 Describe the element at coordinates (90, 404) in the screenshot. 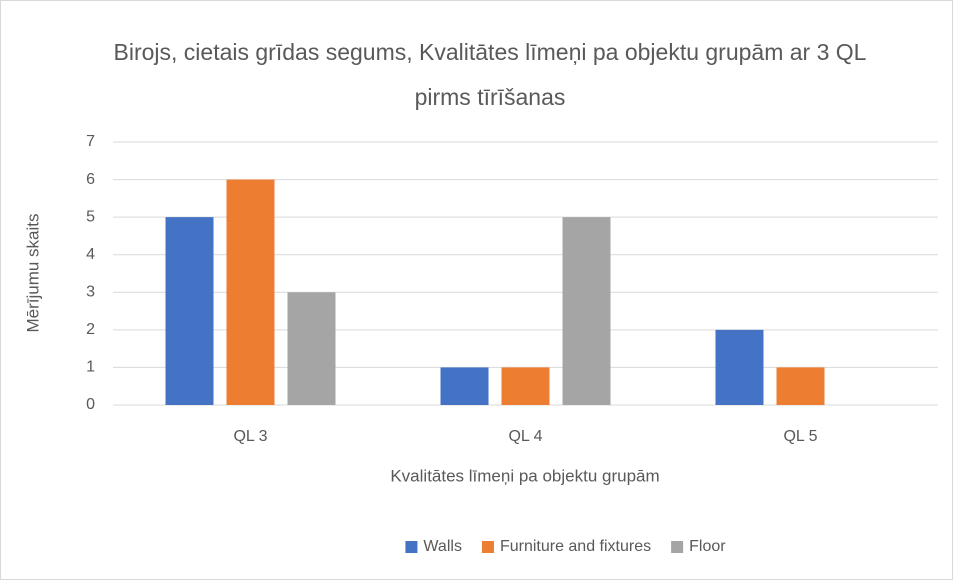

I see `y-tick-label: 0` at that location.